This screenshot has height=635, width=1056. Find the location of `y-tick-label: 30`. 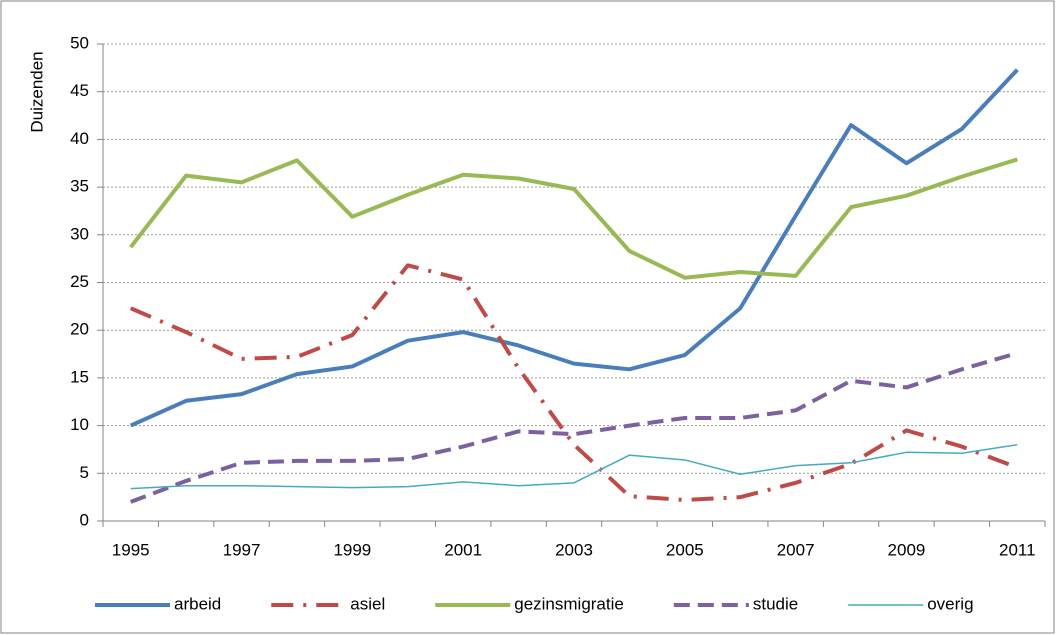

y-tick-label: 30 is located at coordinates (79, 233).